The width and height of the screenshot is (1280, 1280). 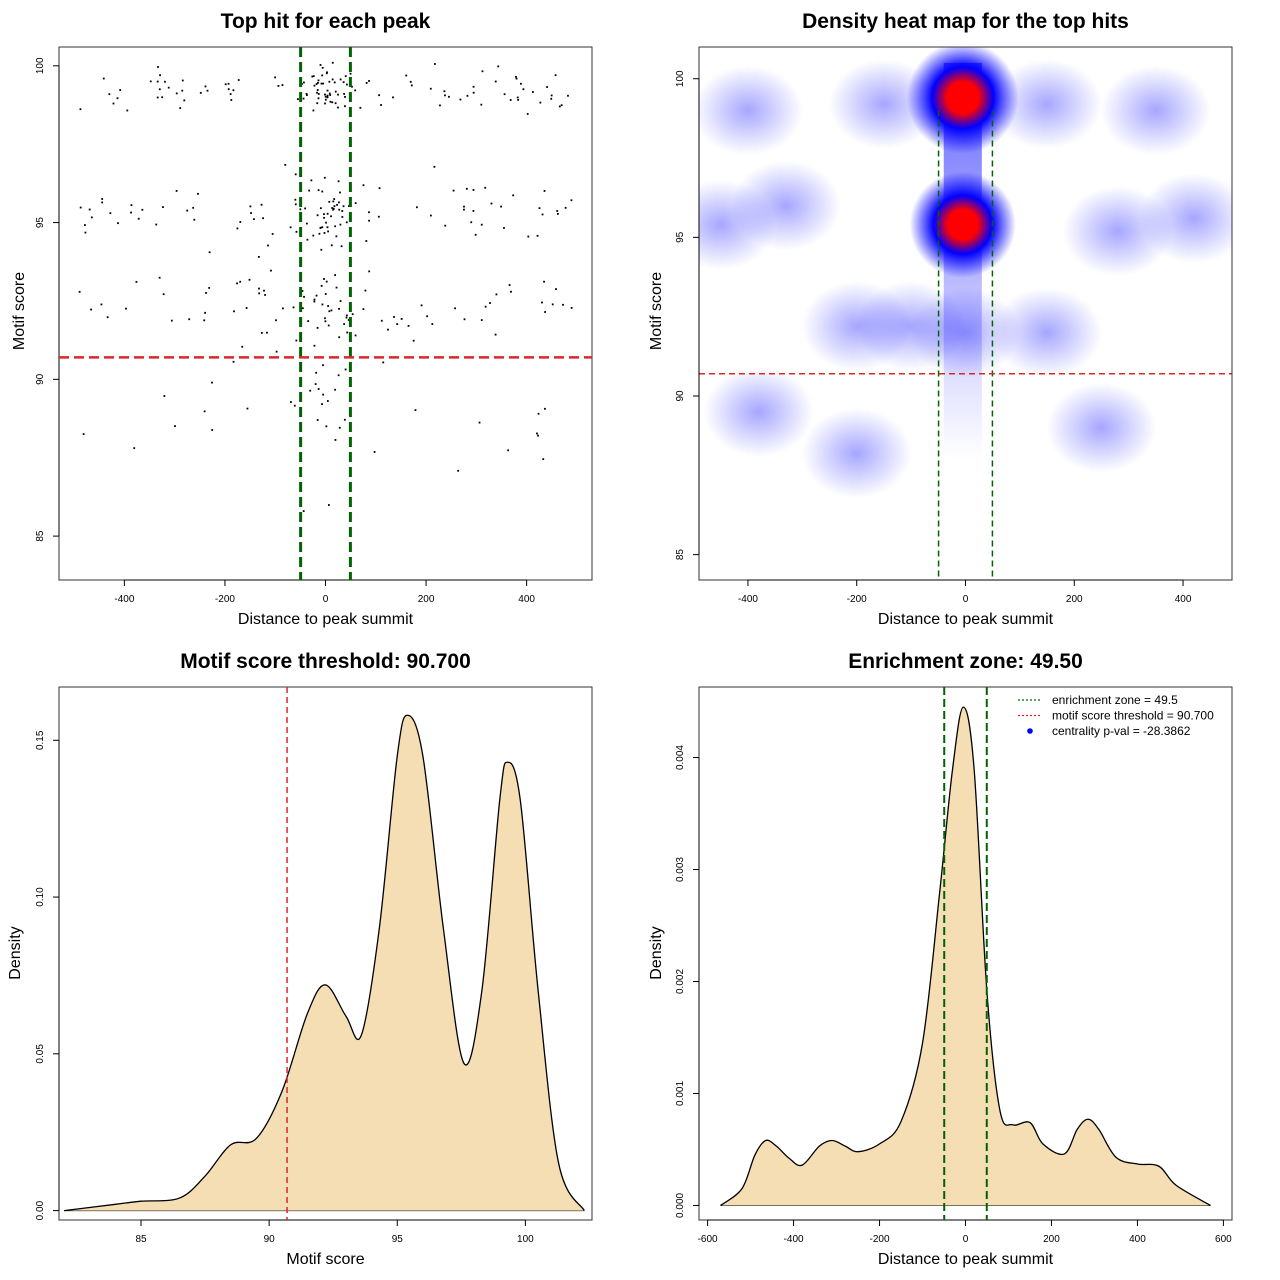 I want to click on x-tick-label: -400, so click(x=124, y=599).